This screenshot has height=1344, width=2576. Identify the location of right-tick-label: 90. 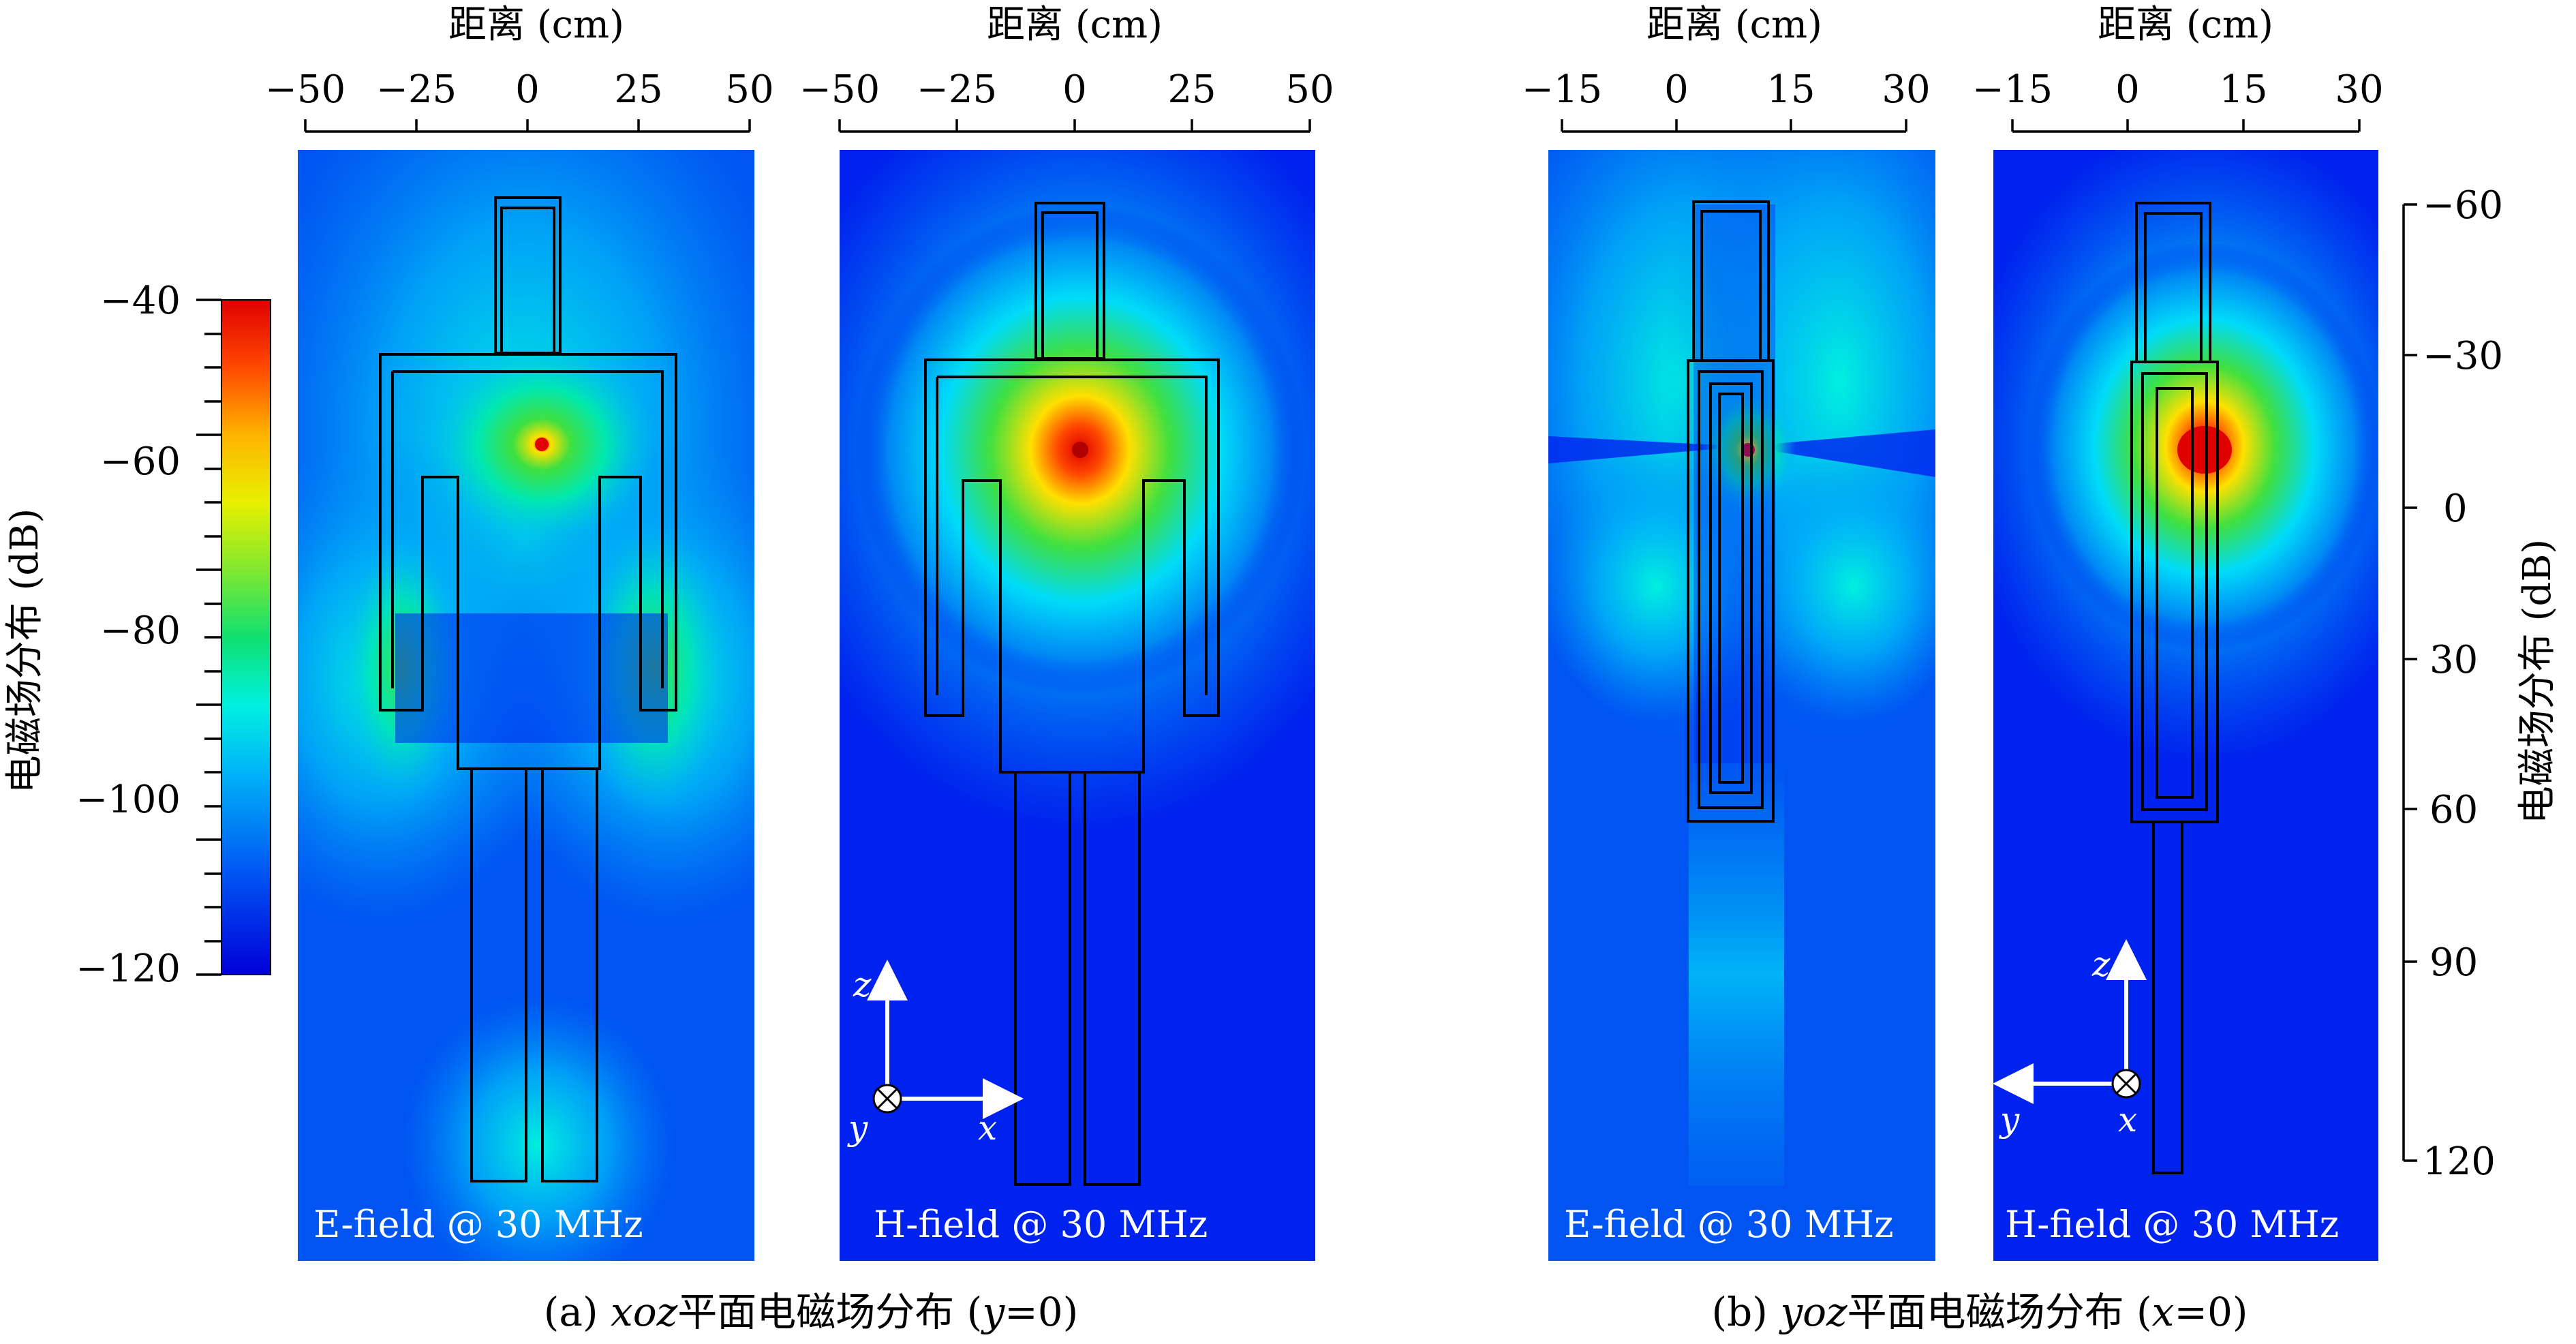
(2453, 963).